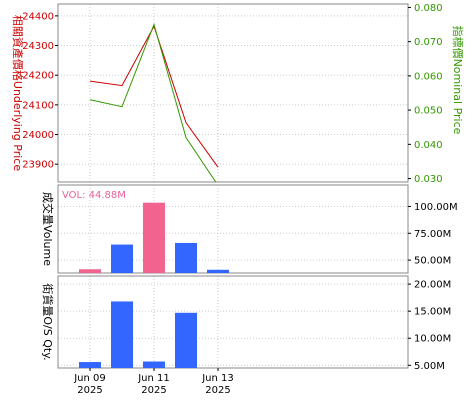  What do you see at coordinates (428, 8) in the screenshot?
I see `right-tick-label: 0.080` at bounding box center [428, 8].